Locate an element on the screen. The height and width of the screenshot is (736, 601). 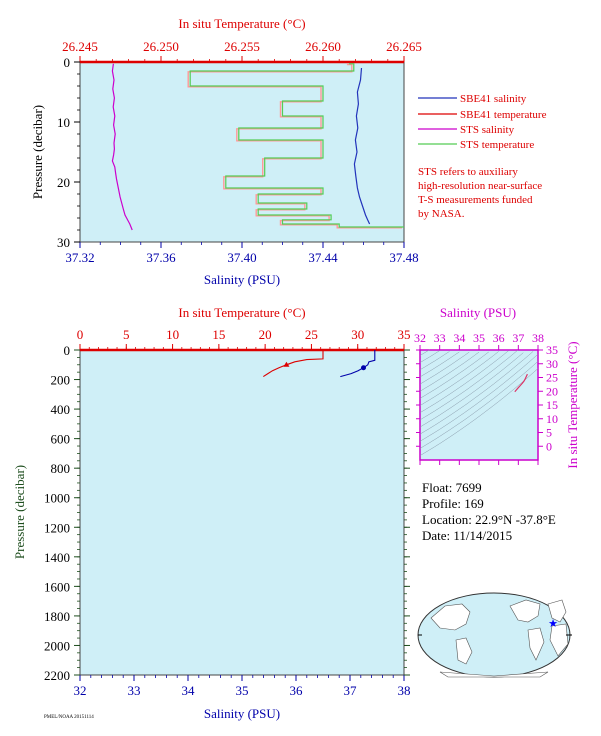
sts-note-line-1: STS refers to auxiliary is located at coordinates (468, 172).